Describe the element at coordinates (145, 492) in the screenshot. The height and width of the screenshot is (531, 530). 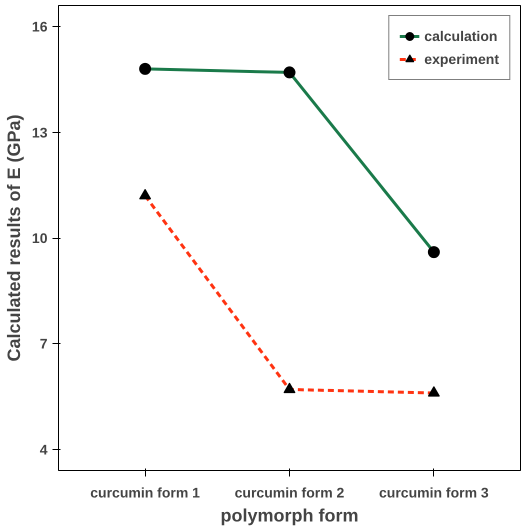
I see `x-tick-label: curcumin form 1` at that location.